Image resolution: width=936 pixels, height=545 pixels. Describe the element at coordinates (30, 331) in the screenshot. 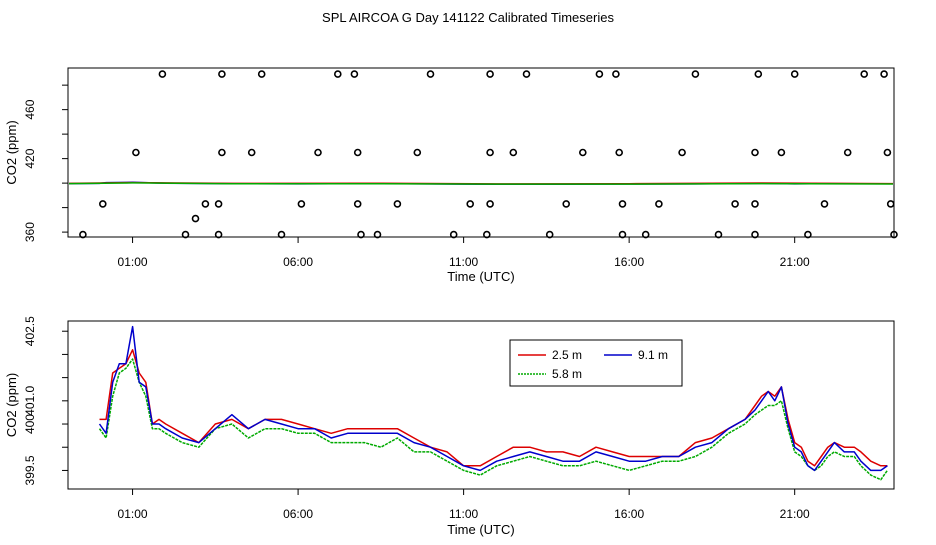

I see `y-tick-label: 402.5` at that location.